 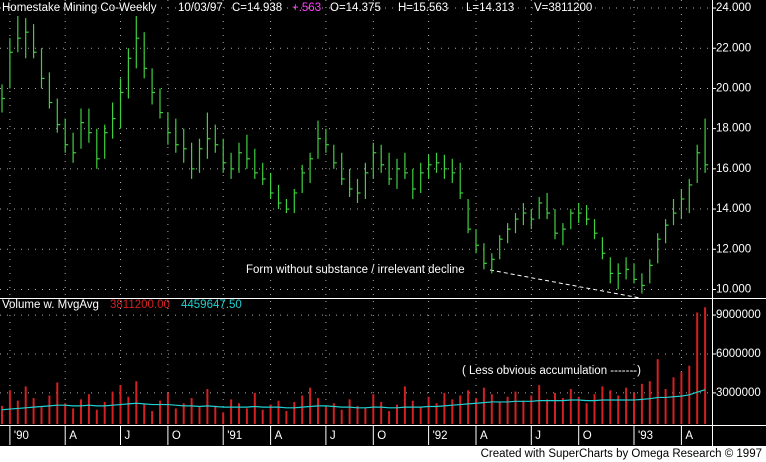 What do you see at coordinates (733, 88) in the screenshot?
I see `y-tick-label: 20.000` at bounding box center [733, 88].